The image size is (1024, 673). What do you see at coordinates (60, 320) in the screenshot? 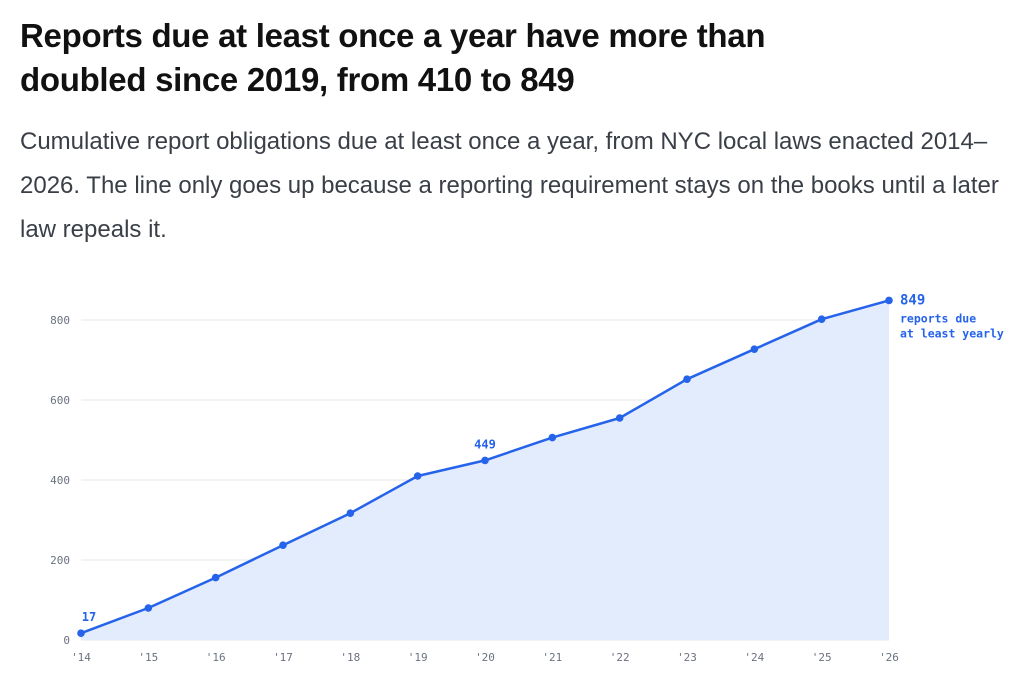
I see `y-tick-label: 800` at bounding box center [60, 320].